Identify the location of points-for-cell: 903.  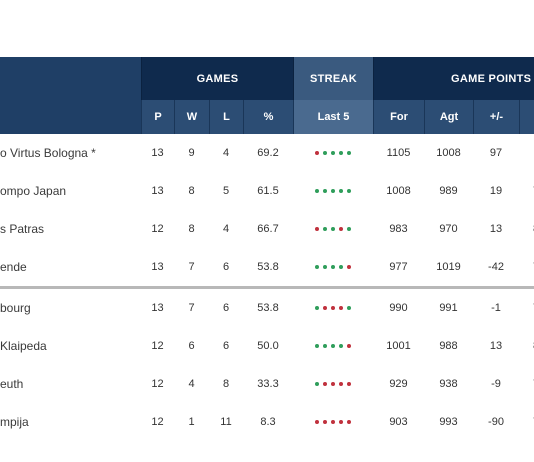
(398, 422).